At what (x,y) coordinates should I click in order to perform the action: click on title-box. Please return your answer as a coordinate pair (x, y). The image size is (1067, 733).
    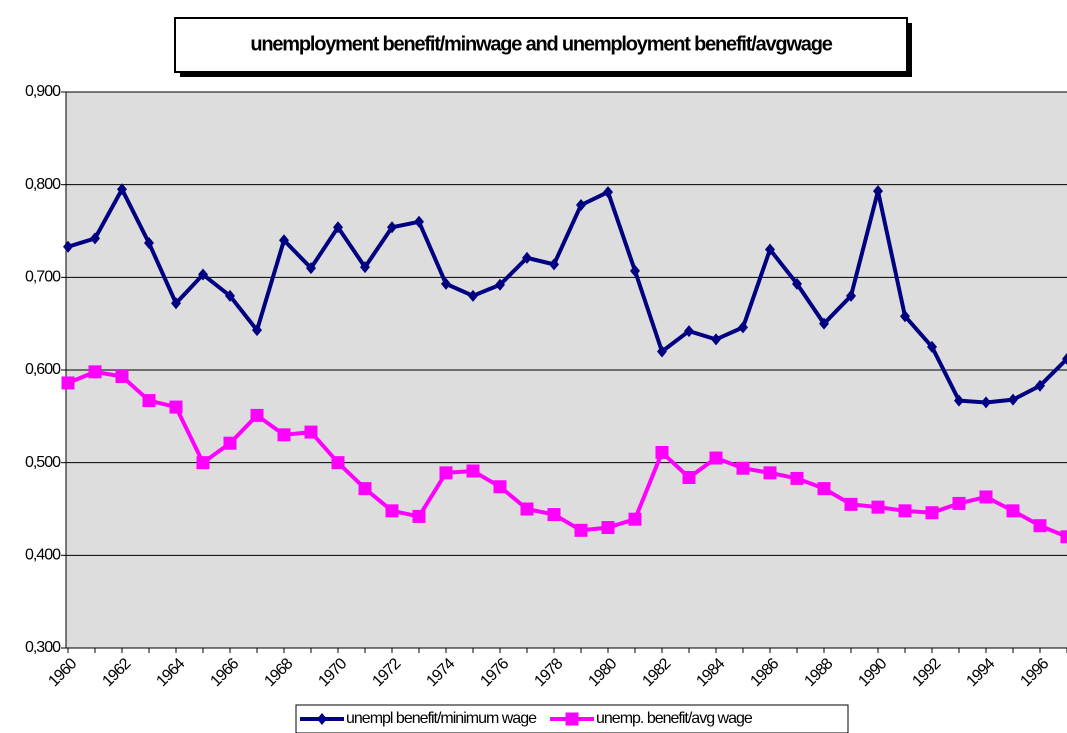
    Looking at the image, I should click on (541, 45).